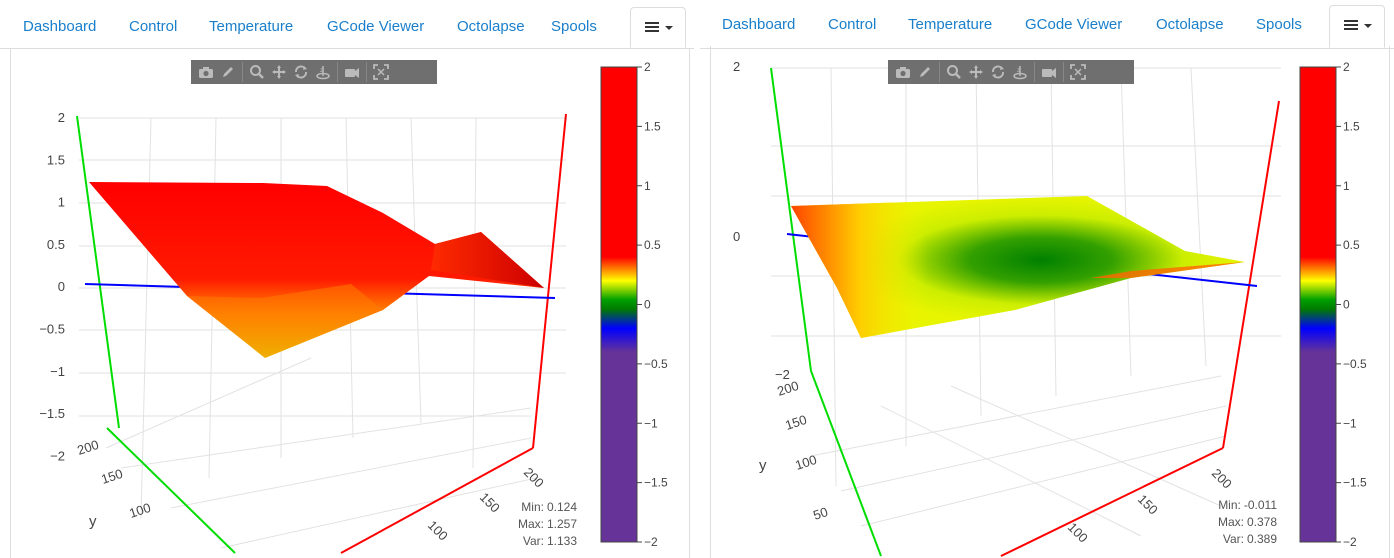 Image resolution: width=1394 pixels, height=558 pixels. Describe the element at coordinates (656, 483) in the screenshot. I see `colorbar-tick-label: −1.5` at that location.